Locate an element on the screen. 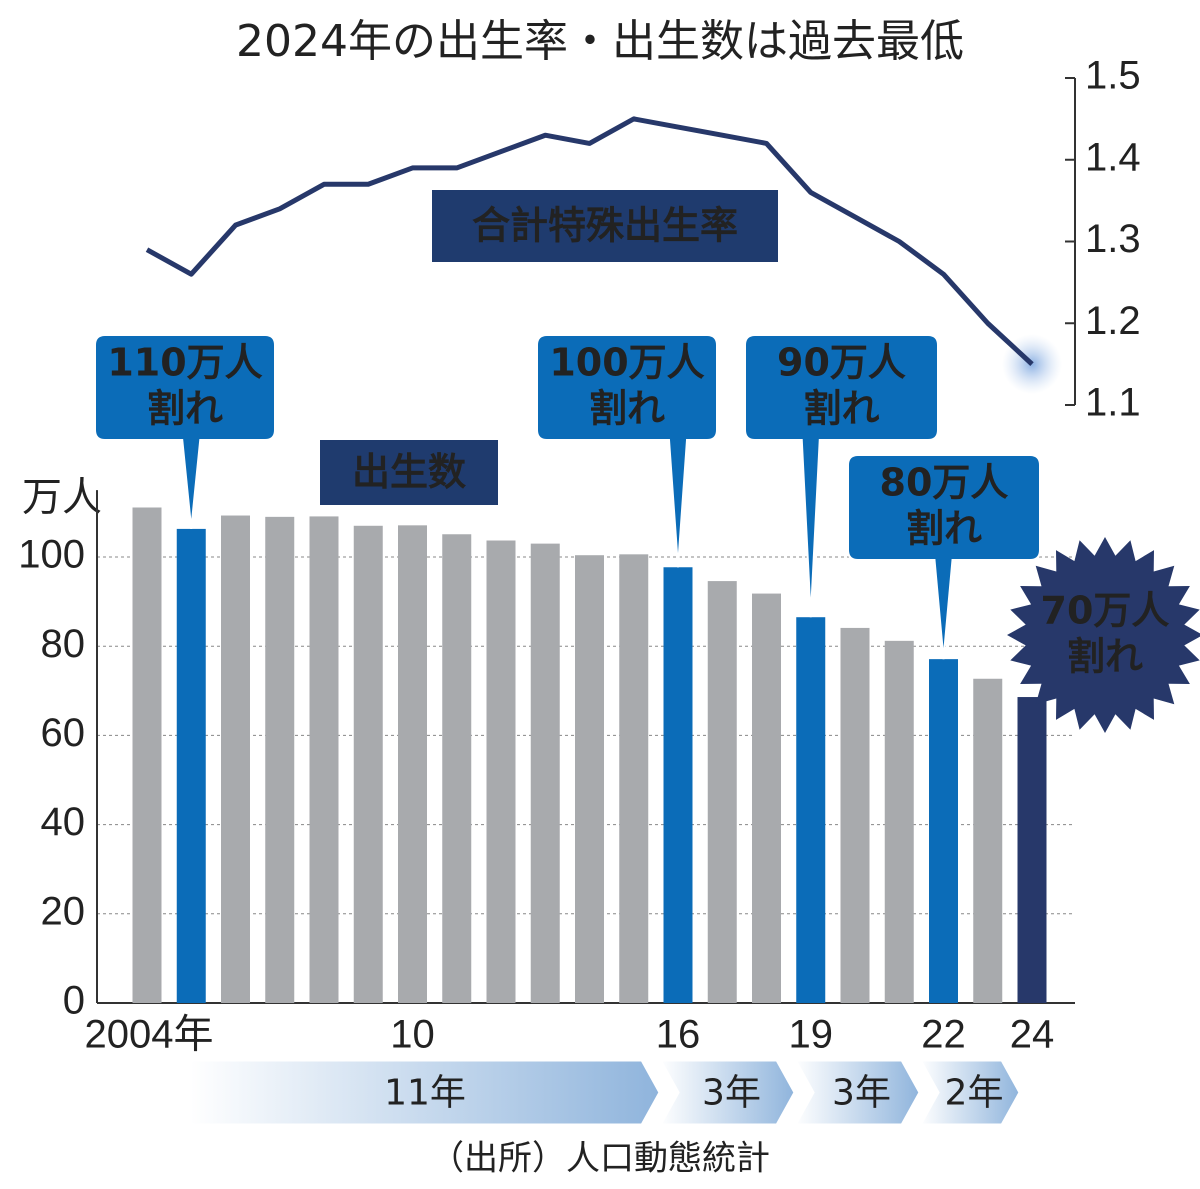 This screenshot has width=1200, height=1189. x-tick-label: 19 is located at coordinates (811, 1035).